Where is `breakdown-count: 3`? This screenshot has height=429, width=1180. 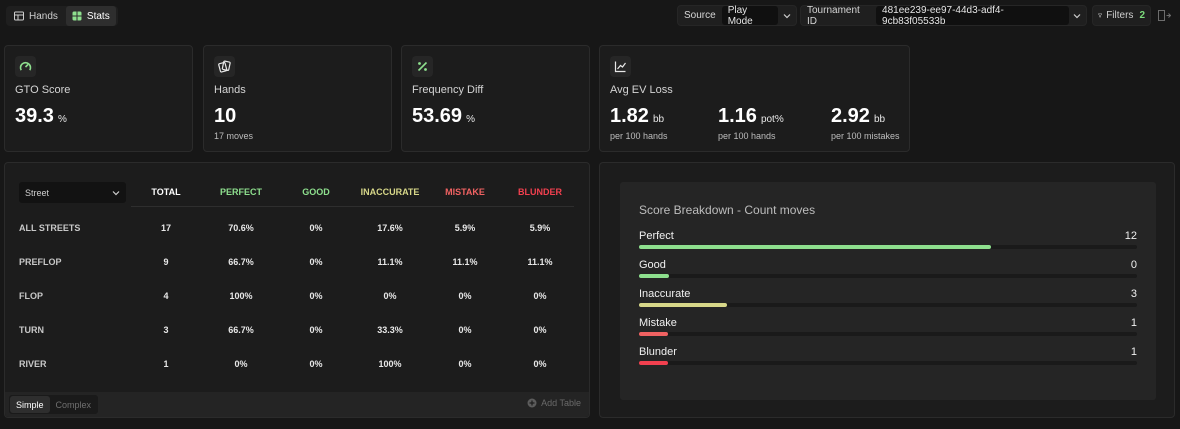
breakdown-count: 3 is located at coordinates (1133, 294).